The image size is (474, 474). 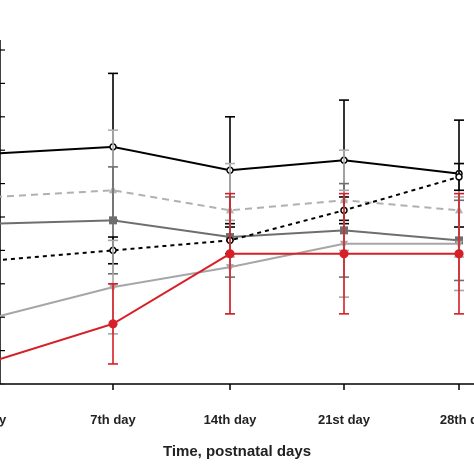 What do you see at coordinates (344, 419) in the screenshot?
I see `x-tick-label: 21st day` at bounding box center [344, 419].